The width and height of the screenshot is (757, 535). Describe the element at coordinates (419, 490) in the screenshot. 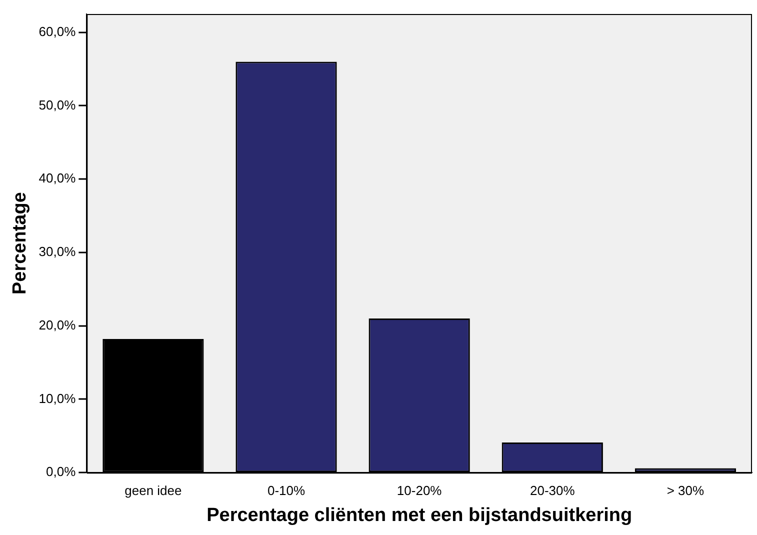

I see `x-tick-label: 10-20%` at that location.